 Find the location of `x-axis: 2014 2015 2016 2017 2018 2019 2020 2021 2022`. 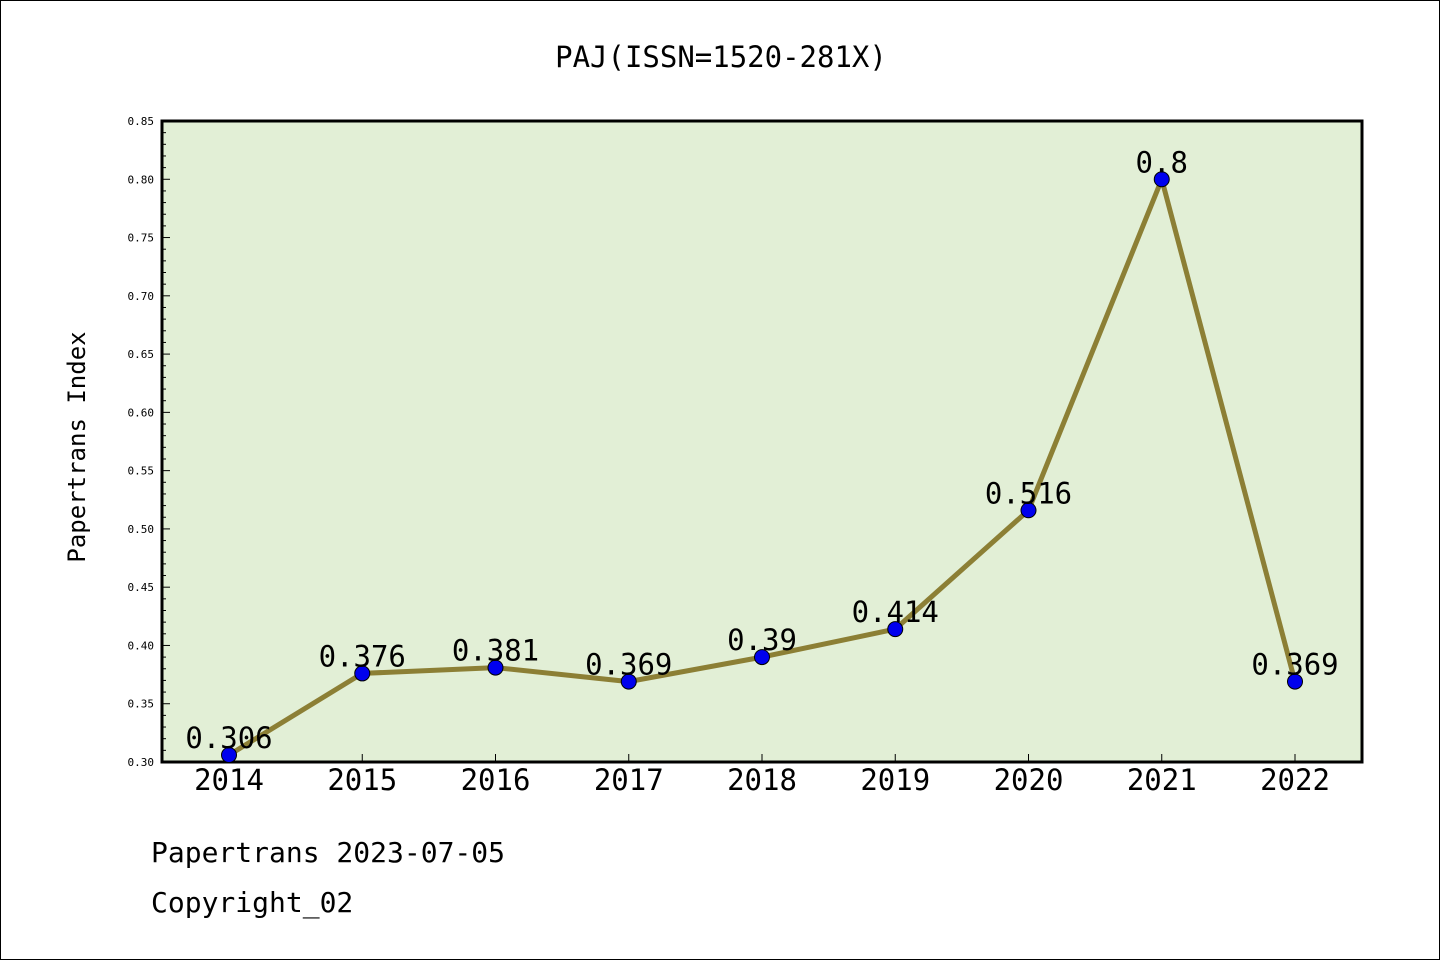

x-axis: 2014 2015 2016 2017 2018 2019 2020 2021 2022 is located at coordinates (762, 775).